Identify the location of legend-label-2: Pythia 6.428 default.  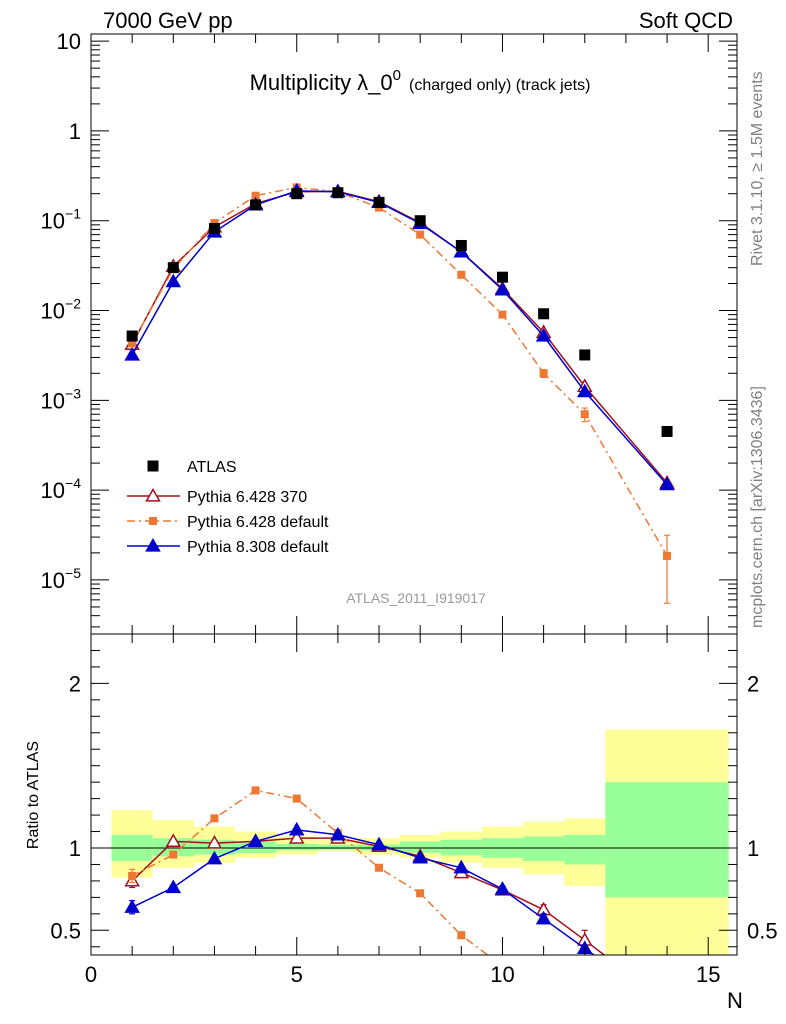
(258, 522).